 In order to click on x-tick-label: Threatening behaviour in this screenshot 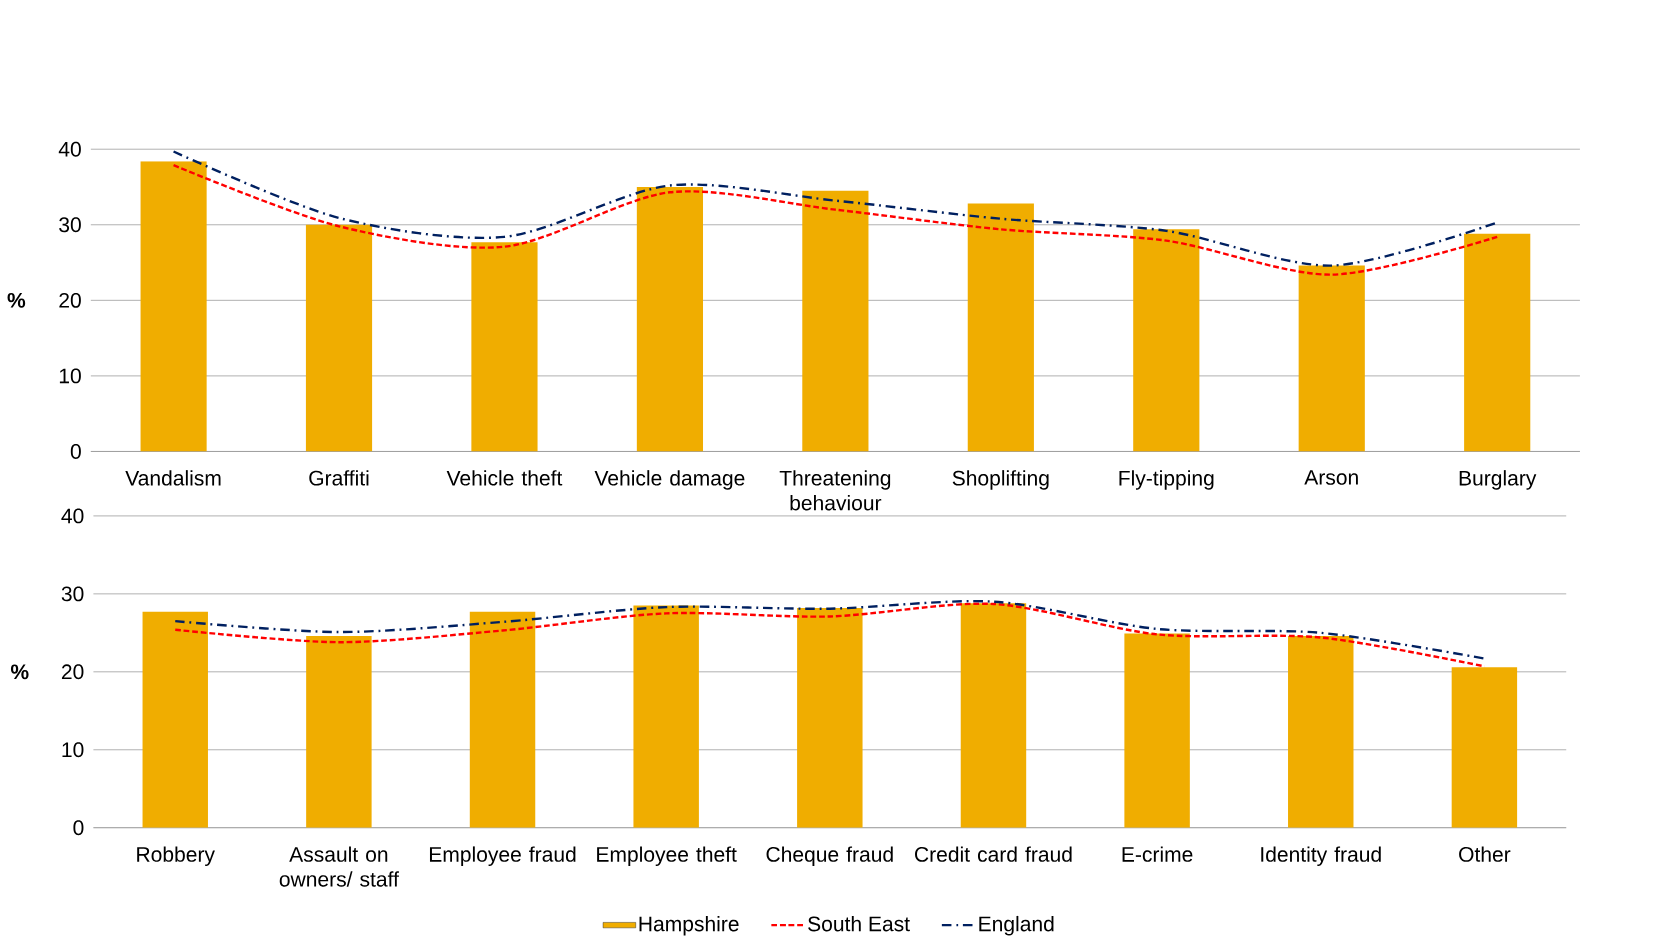, I will do `click(835, 490)`.